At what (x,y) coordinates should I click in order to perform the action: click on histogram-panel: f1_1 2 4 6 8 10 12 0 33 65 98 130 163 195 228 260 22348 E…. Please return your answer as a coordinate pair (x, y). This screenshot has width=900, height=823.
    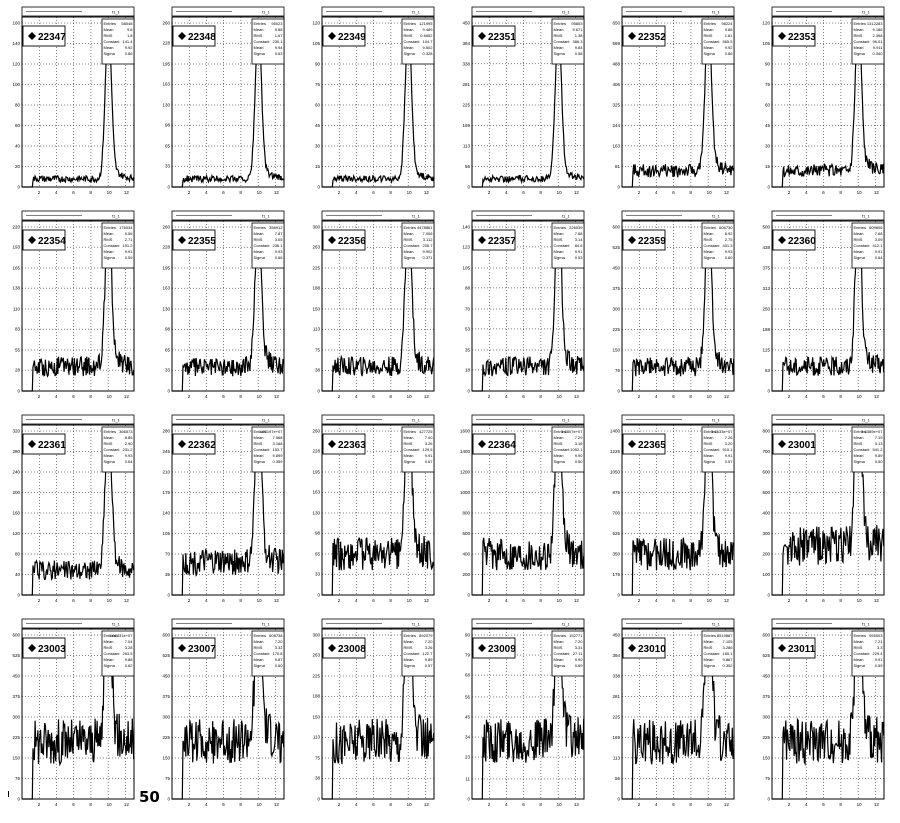
    Looking at the image, I should click on (235, 108).